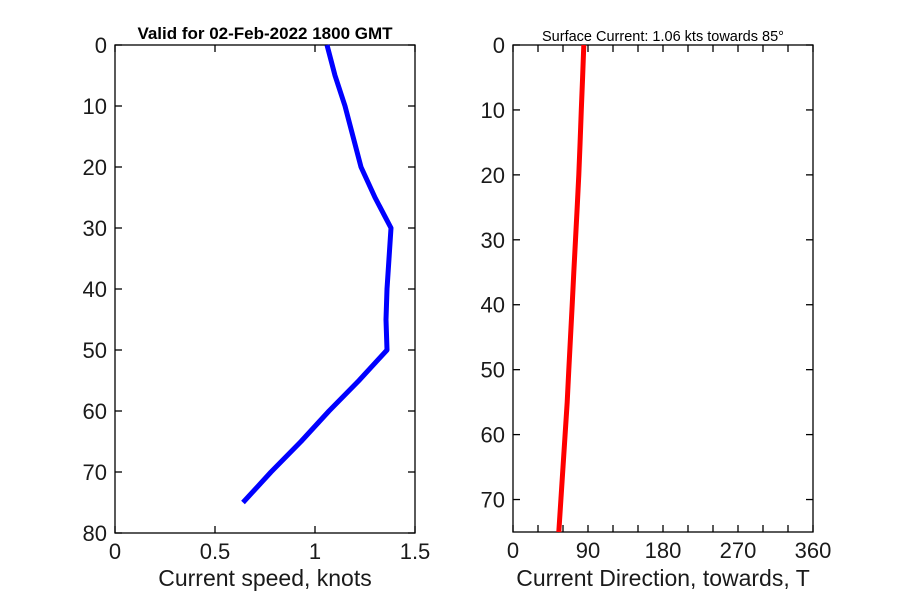  I want to click on current-direction-vs-depth, so click(571, 288).